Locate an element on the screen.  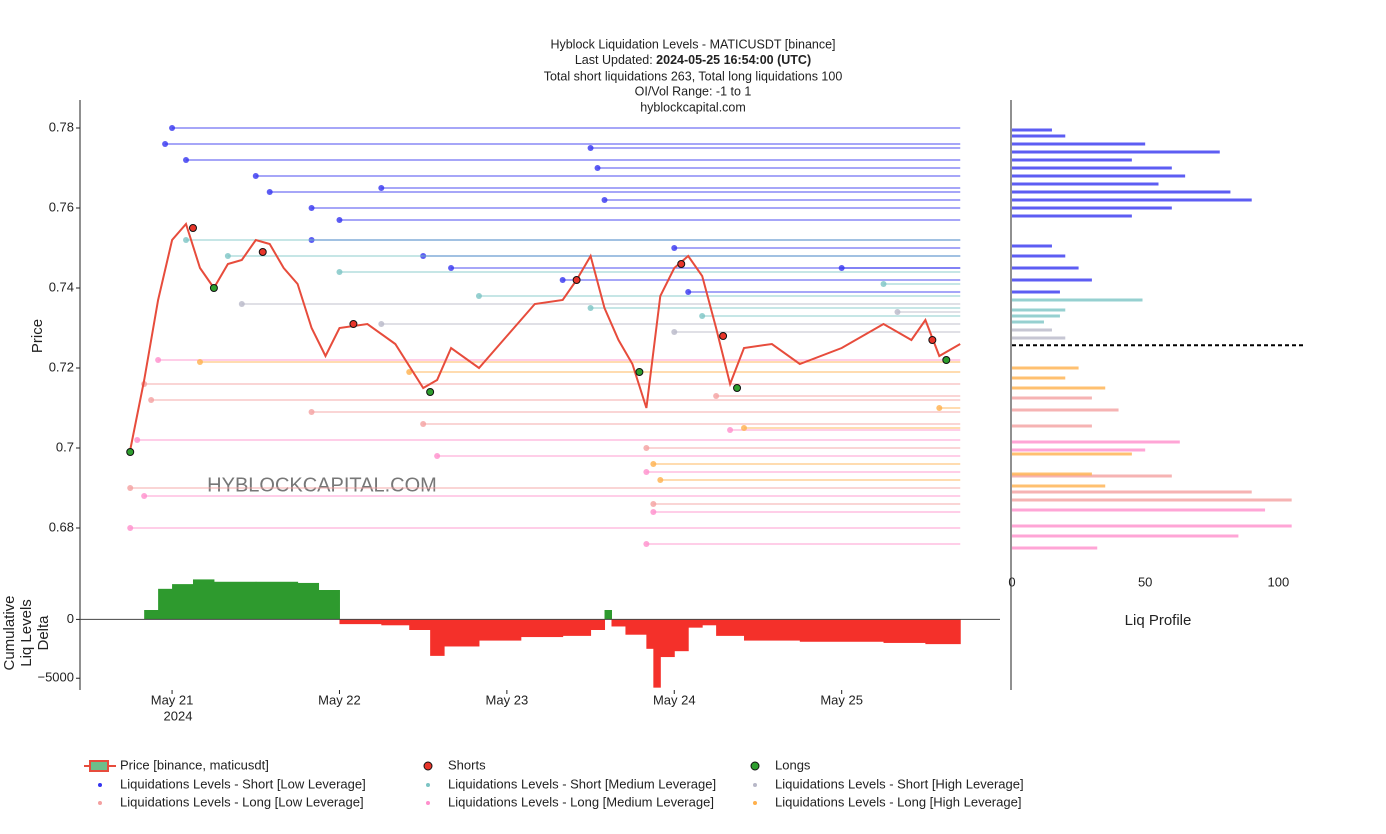
x-year-label: 2024 is located at coordinates (178, 715).